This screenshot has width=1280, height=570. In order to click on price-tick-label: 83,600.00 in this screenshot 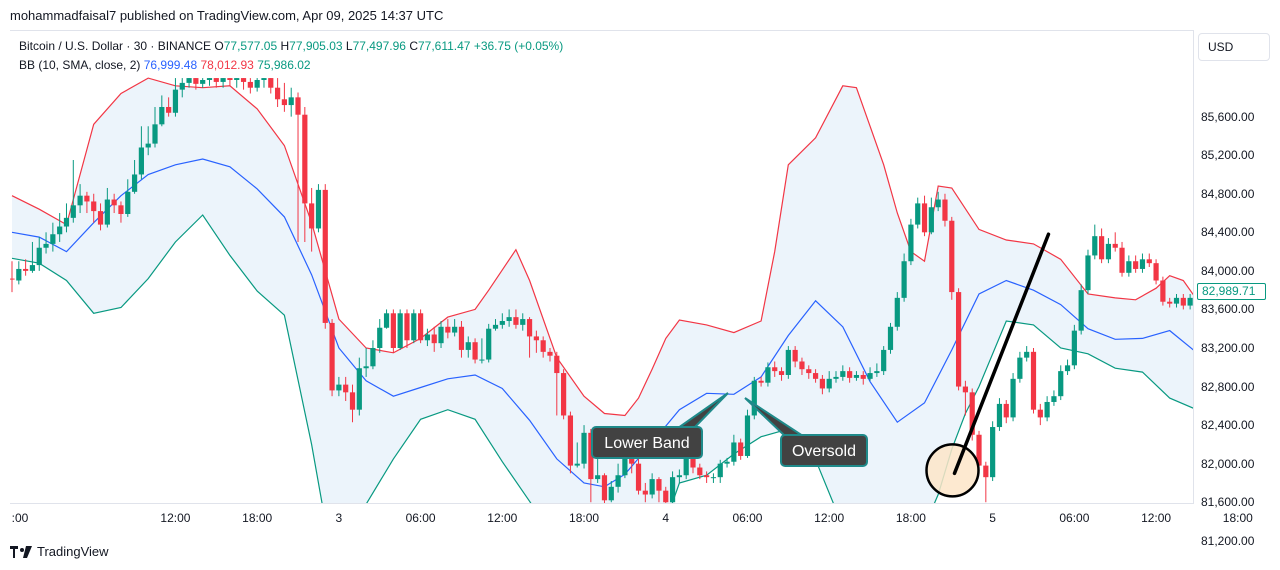, I will do `click(1228, 309)`.